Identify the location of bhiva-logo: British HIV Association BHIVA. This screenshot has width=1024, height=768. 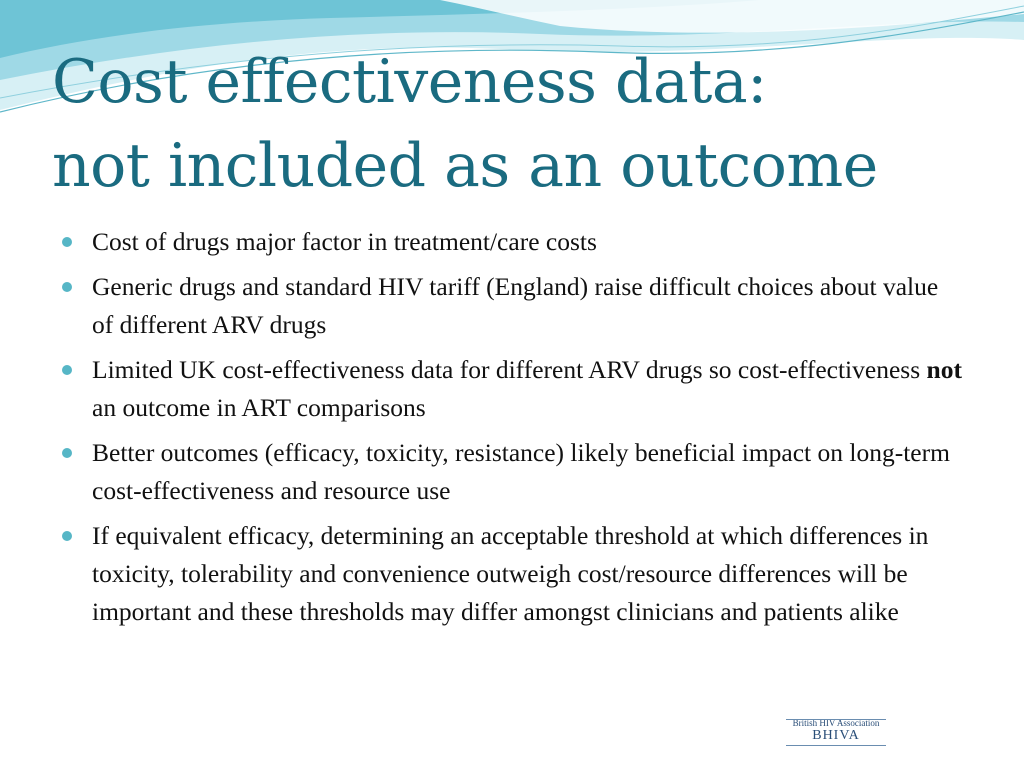
(836, 737).